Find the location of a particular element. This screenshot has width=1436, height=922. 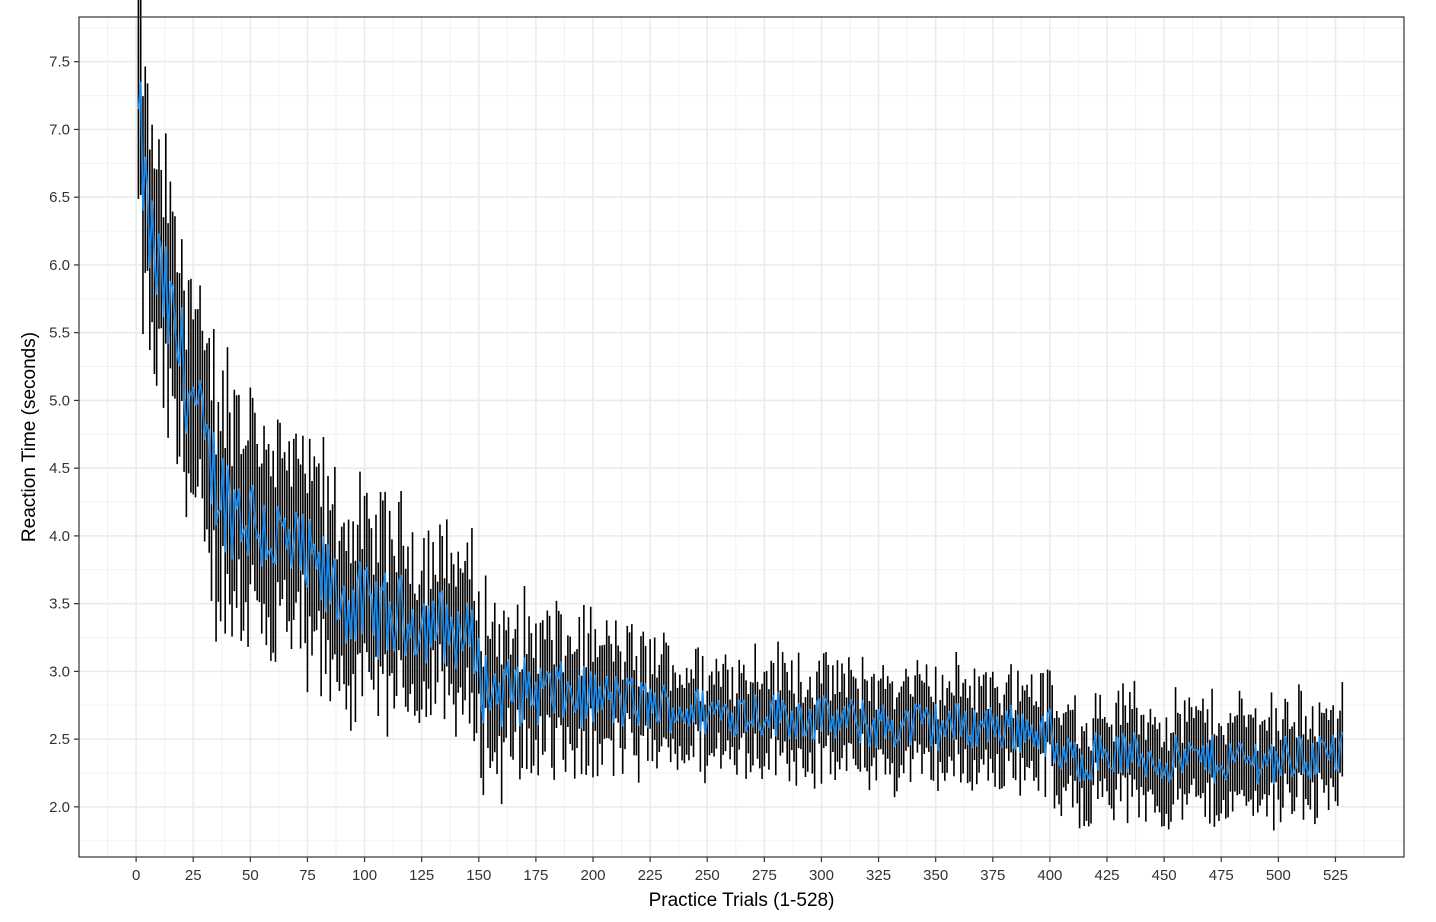

y-tick-label: 7.5 is located at coordinates (59, 62).